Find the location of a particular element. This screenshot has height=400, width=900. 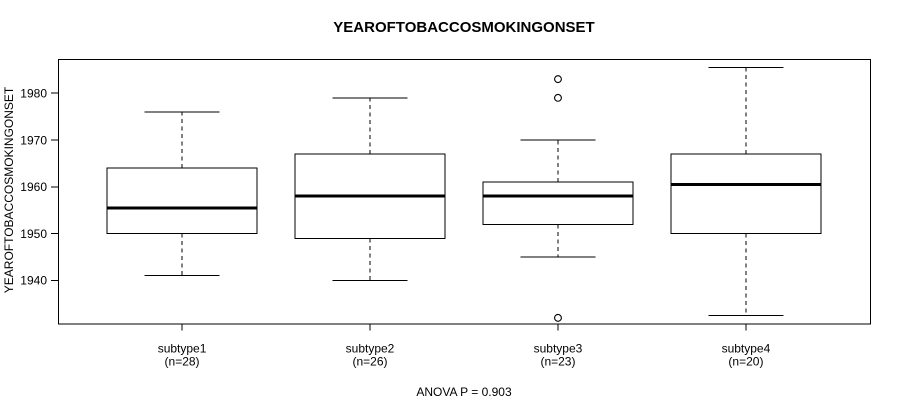

y-tick-label: 1950 is located at coordinates (33, 234).